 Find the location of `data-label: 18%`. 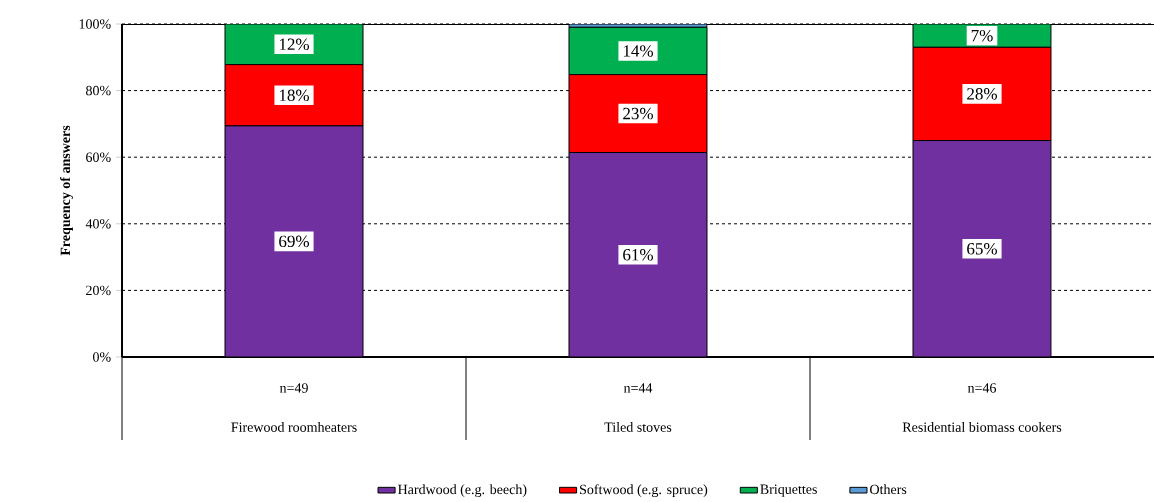

data-label: 18% is located at coordinates (294, 95).